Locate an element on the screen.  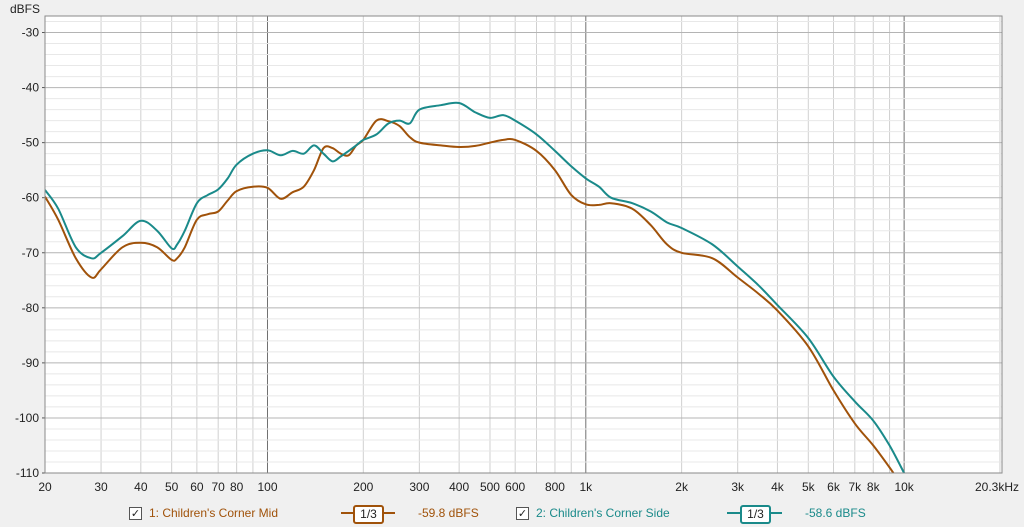
series1-level-readout: -59.8 dBFS is located at coordinates (448, 513).